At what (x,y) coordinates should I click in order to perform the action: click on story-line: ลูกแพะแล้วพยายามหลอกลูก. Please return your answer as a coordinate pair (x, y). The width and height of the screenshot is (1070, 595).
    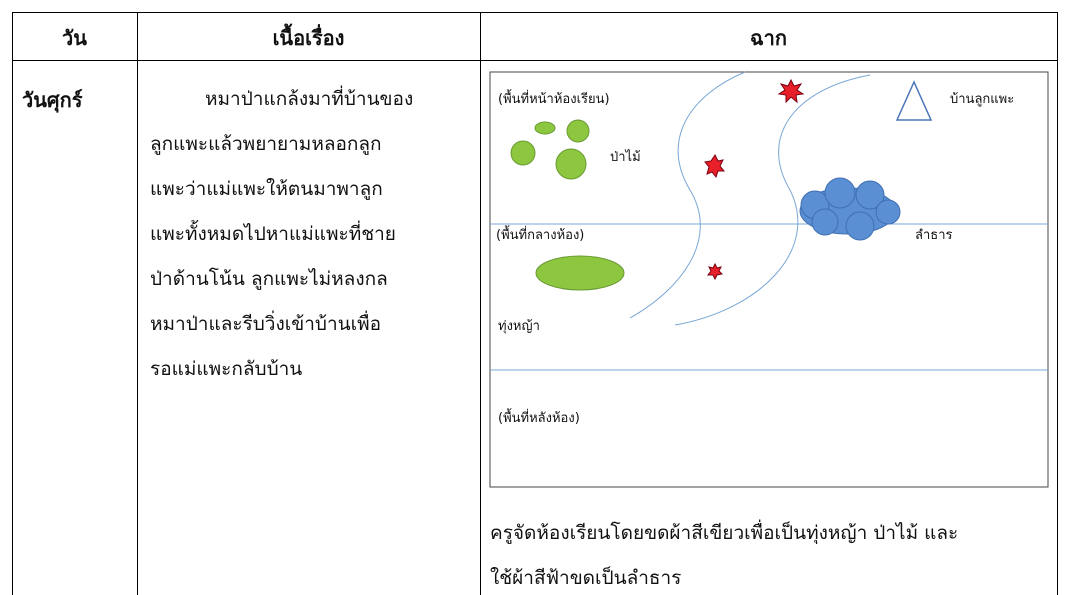
    Looking at the image, I should click on (266, 144).